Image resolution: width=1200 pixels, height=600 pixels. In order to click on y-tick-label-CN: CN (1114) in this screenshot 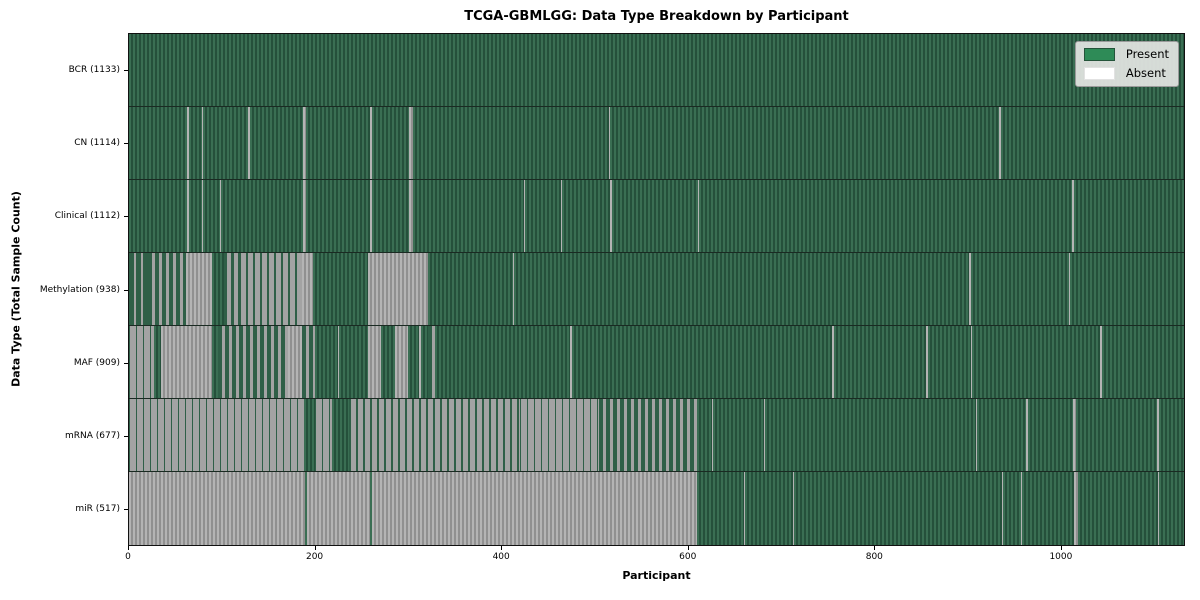, I will do `click(97, 142)`.